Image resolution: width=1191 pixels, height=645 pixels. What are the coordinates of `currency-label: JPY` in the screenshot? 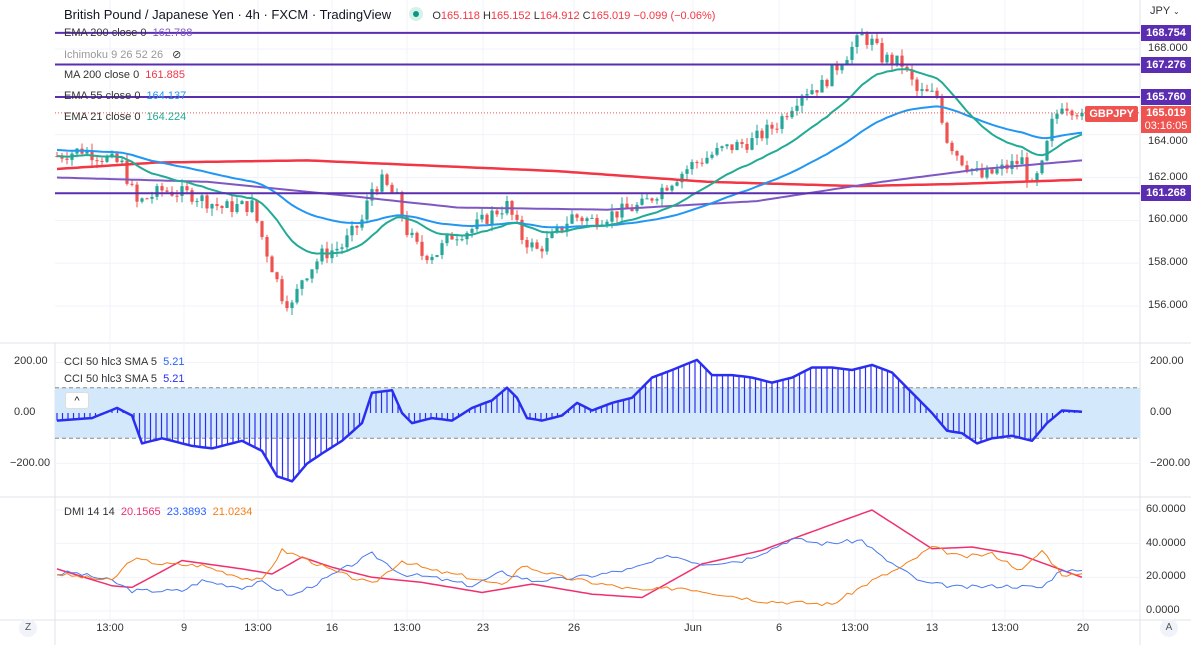 It's located at (1160, 11).